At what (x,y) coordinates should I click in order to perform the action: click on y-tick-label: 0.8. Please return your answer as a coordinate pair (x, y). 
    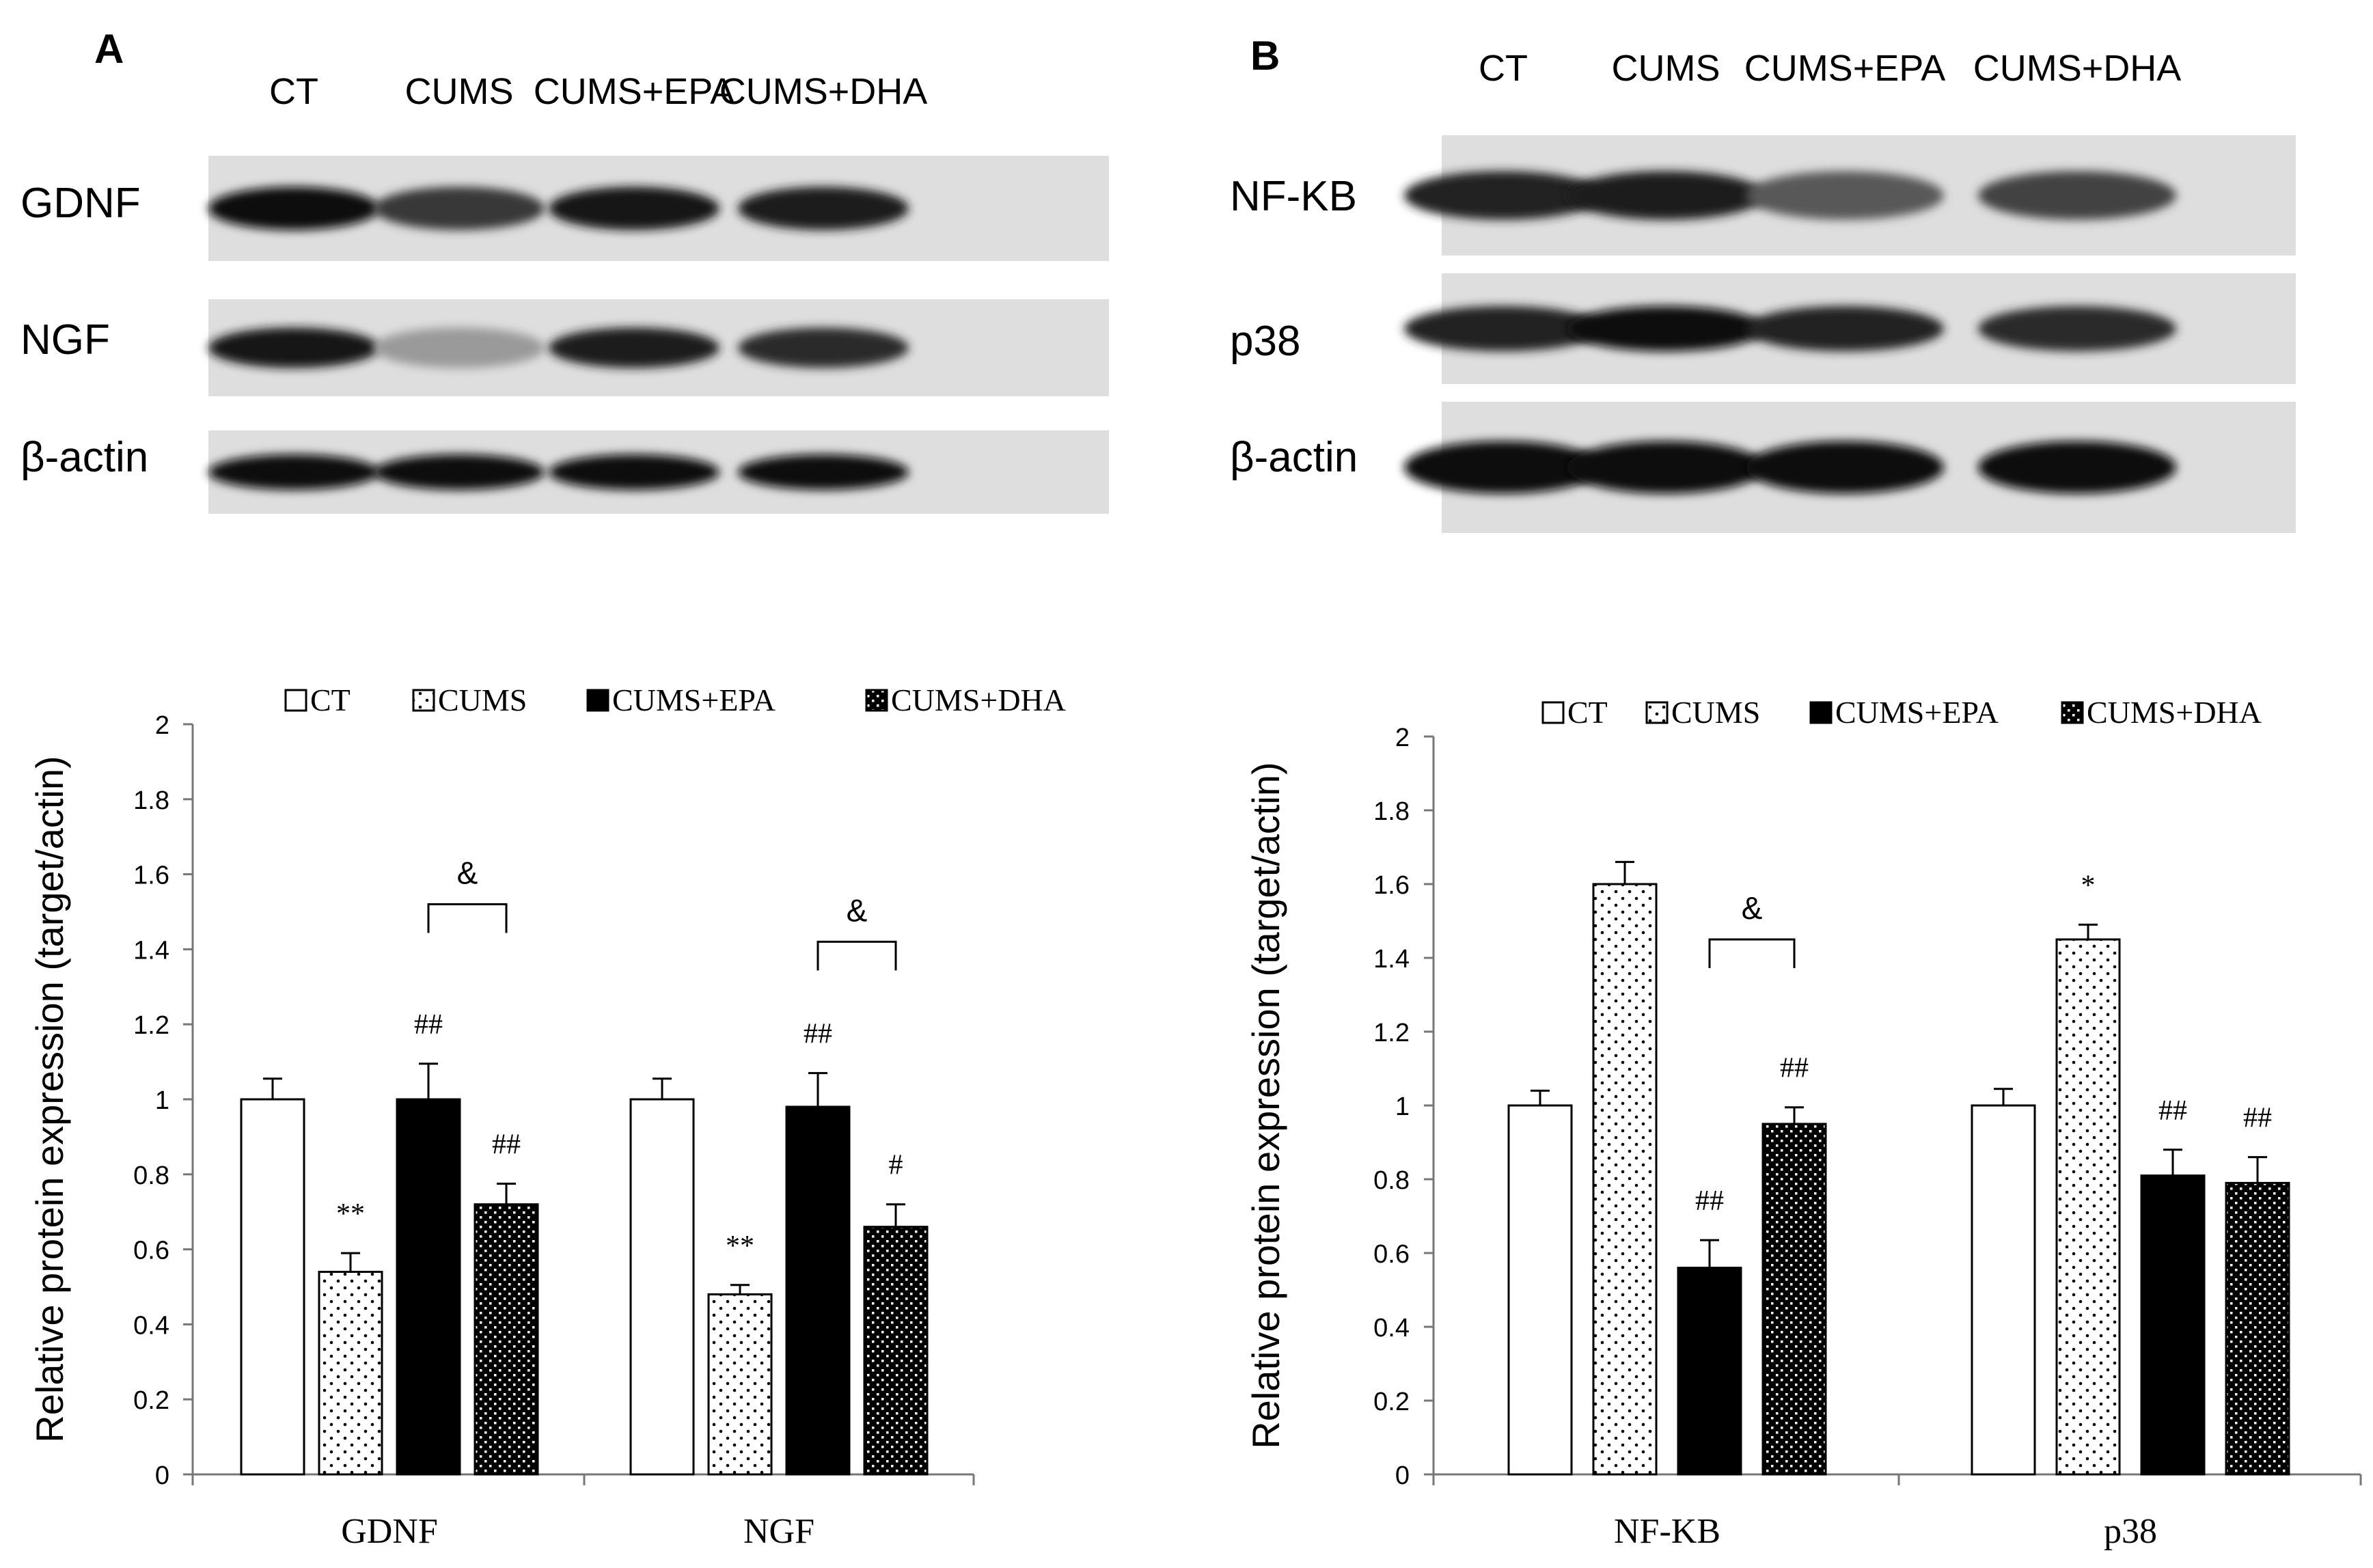
    Looking at the image, I should click on (1391, 1180).